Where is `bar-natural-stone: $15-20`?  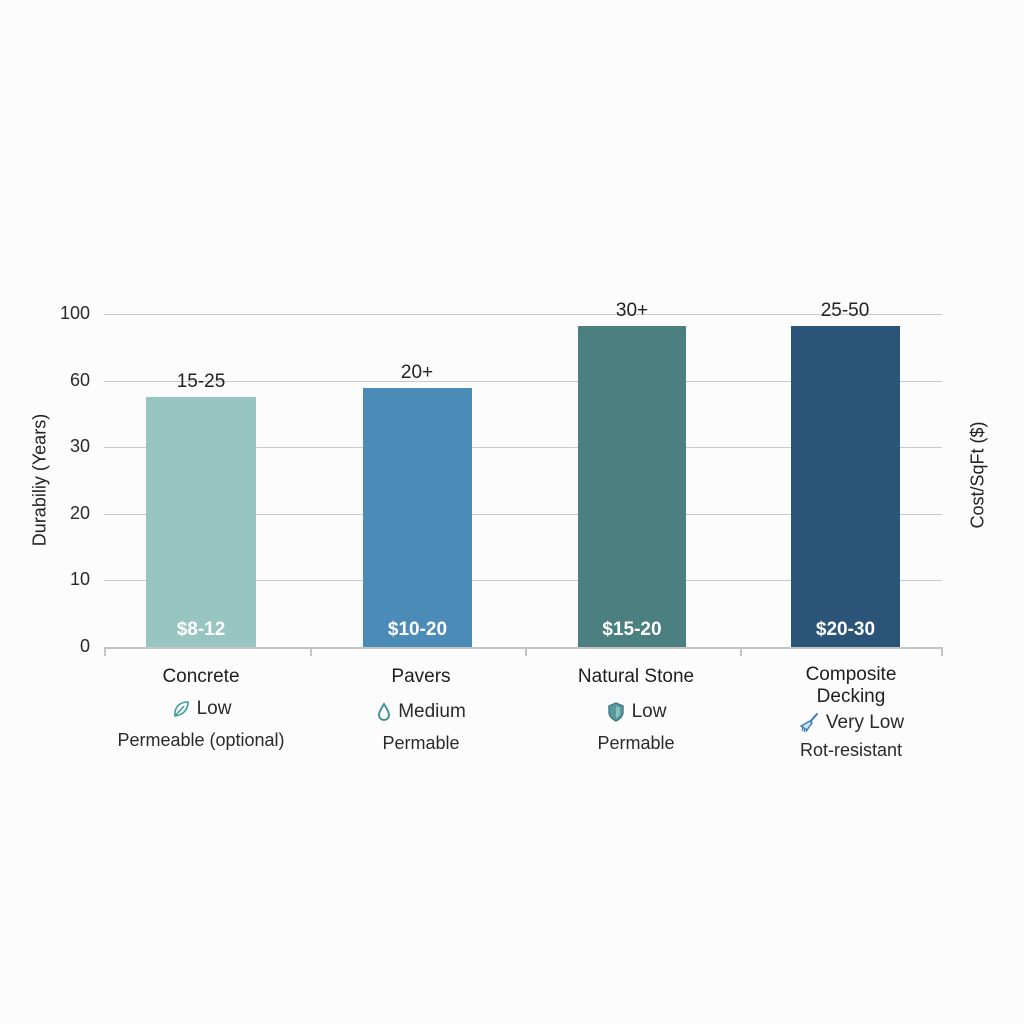
bar-natural-stone: $15-20 is located at coordinates (632, 486).